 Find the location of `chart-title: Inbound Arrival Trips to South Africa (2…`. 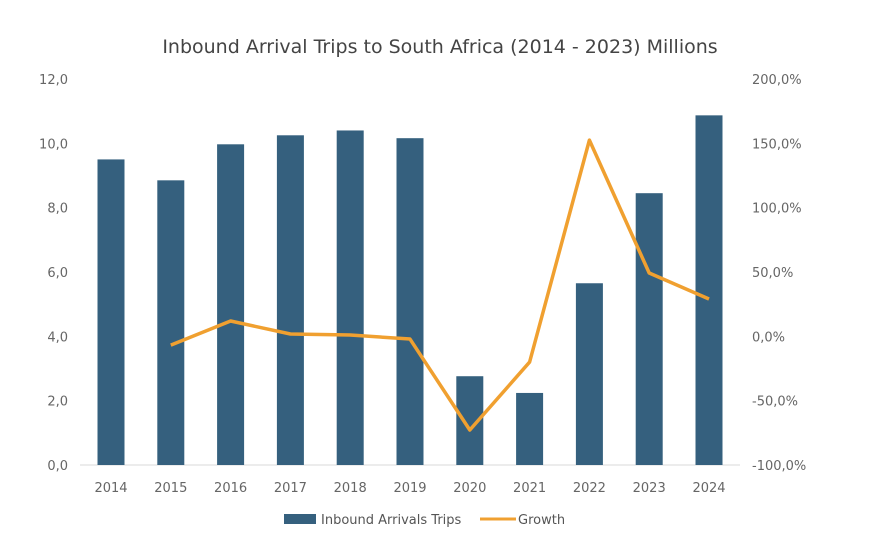

chart-title: Inbound Arrival Trips to South Africa (2… is located at coordinates (439, 47).